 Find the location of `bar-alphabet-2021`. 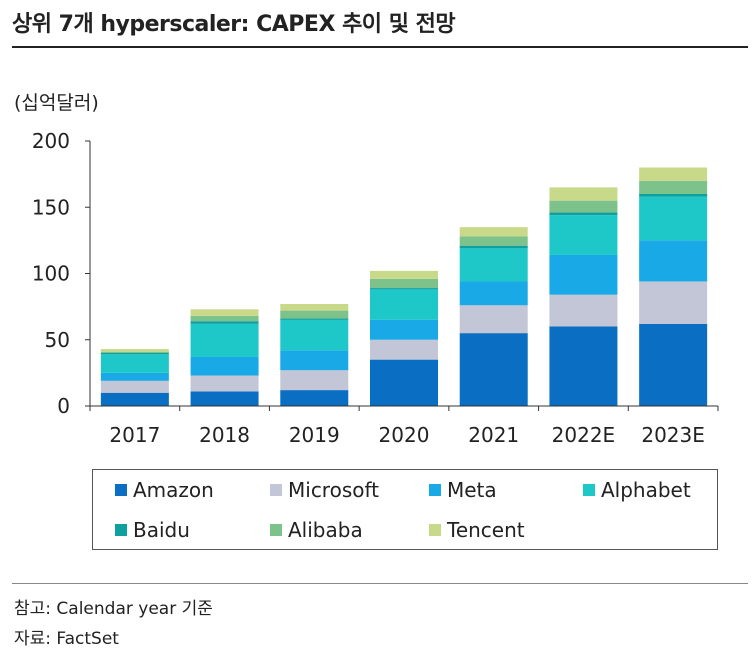

bar-alphabet-2021 is located at coordinates (493, 265).